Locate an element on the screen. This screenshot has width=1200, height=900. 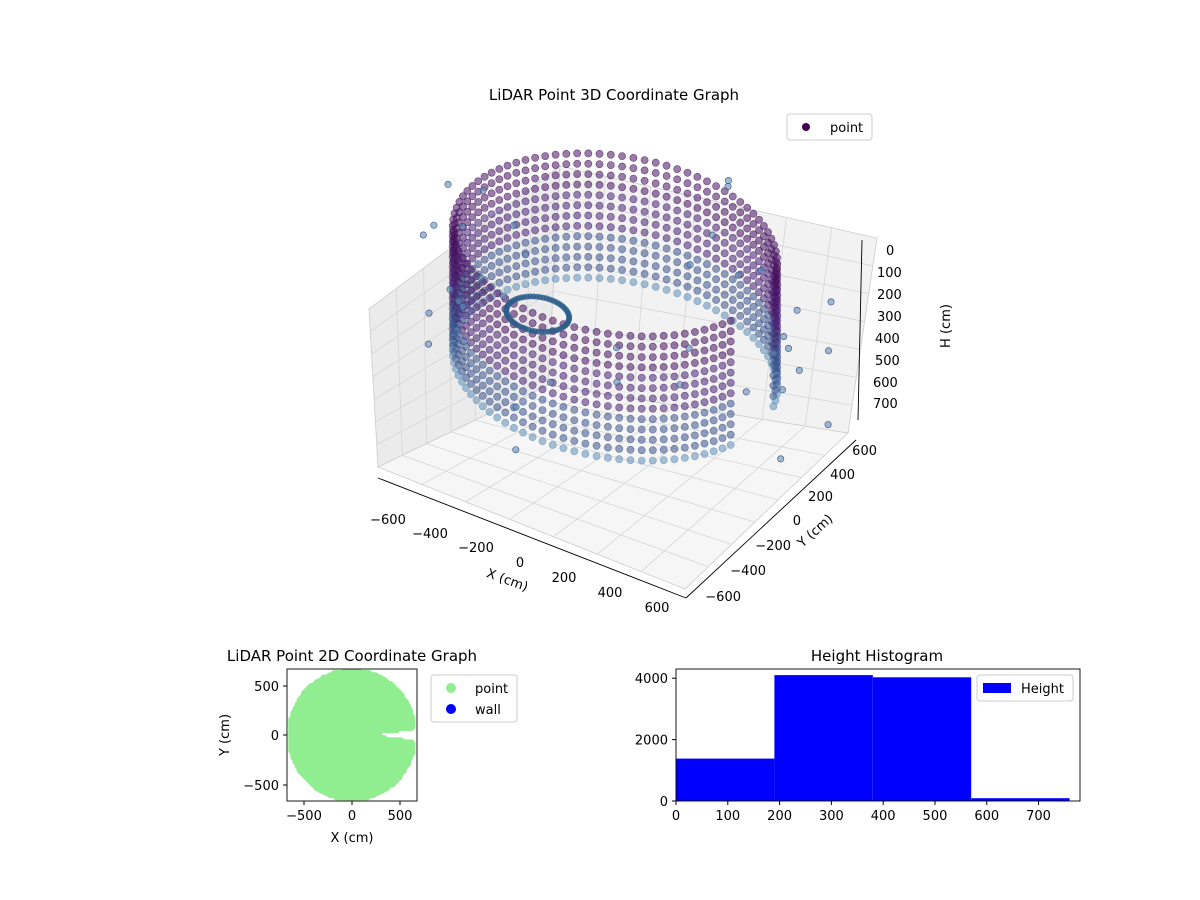
plot2d-y-axis-label: Y (cm) is located at coordinates (225, 735).